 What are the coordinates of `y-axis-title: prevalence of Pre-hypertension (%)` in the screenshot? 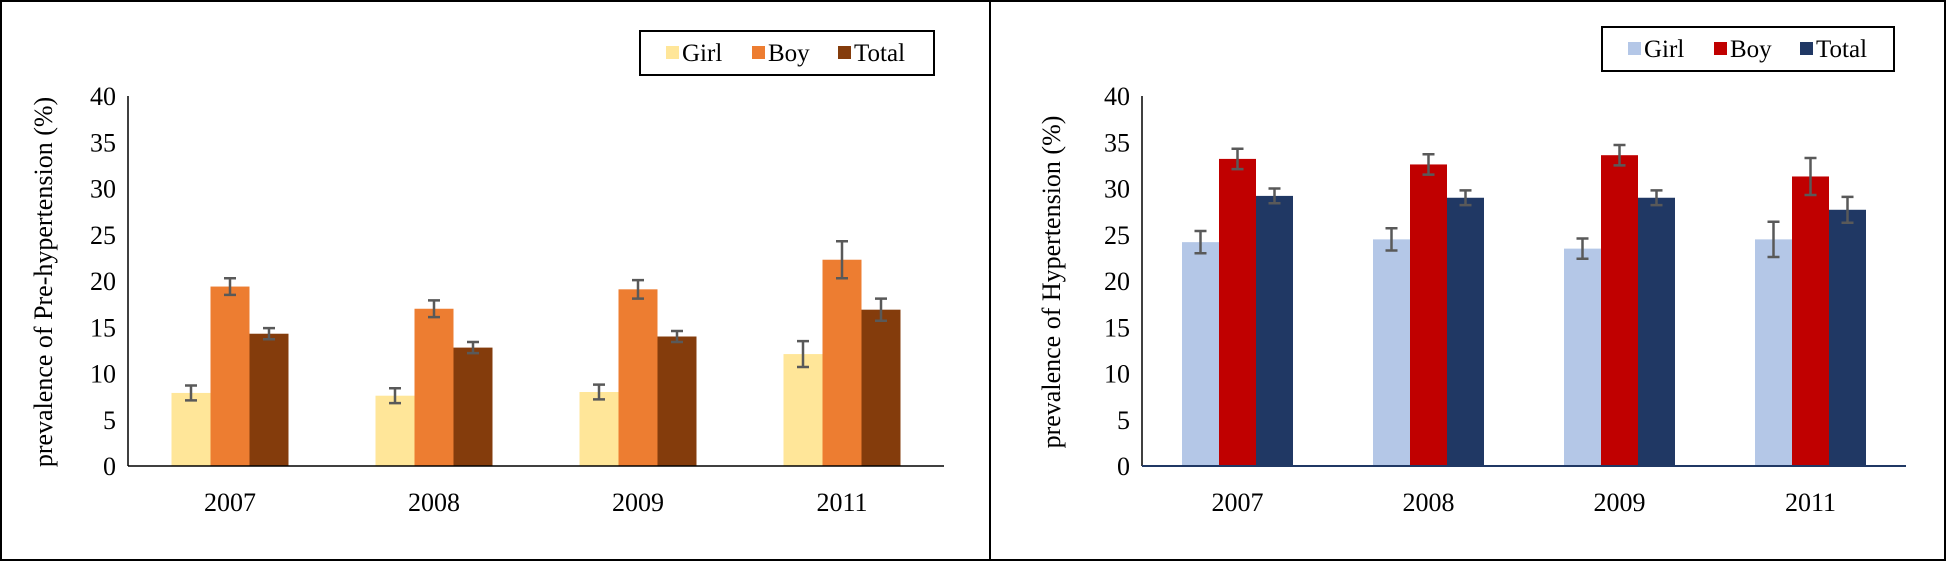 It's located at (43, 282).